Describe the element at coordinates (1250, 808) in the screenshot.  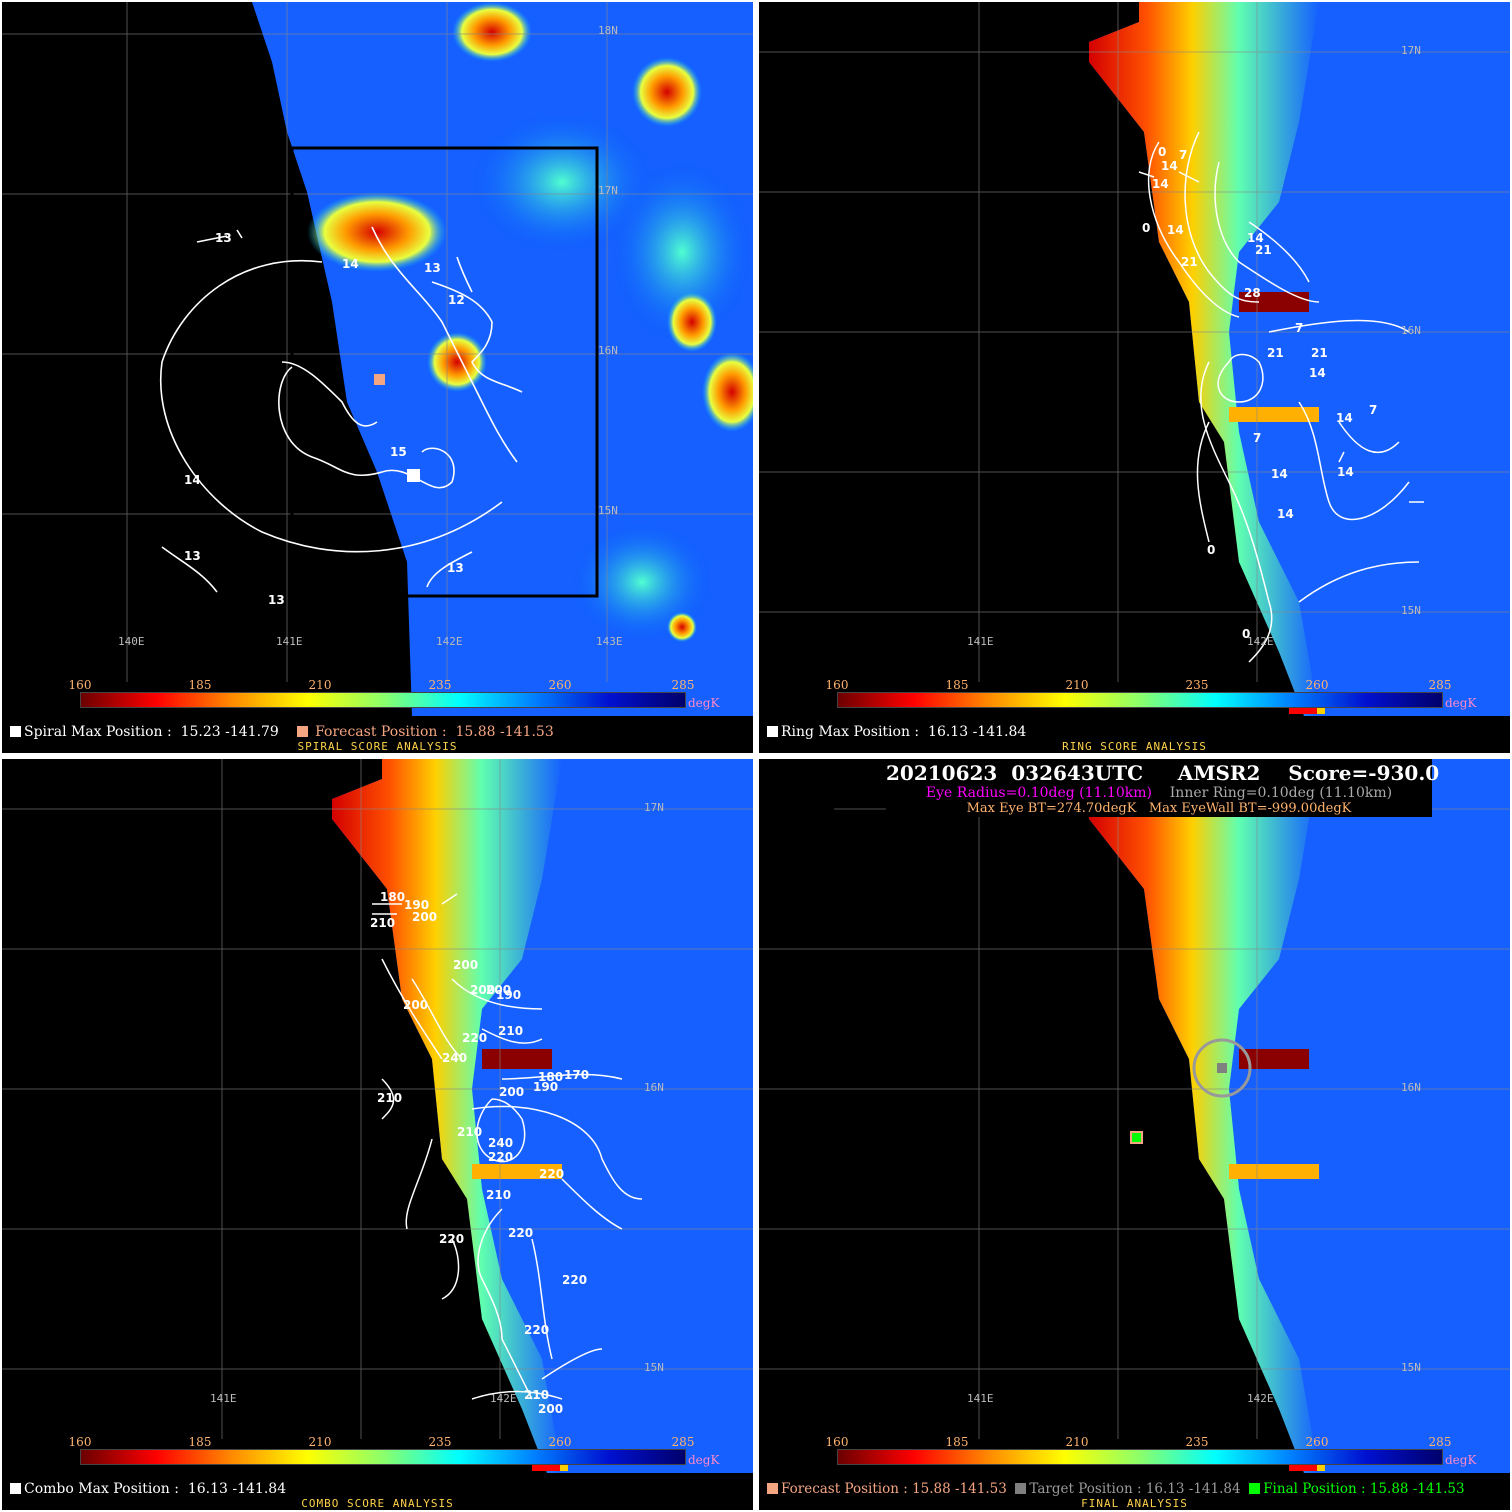
I see `max-eyewall-bt: Max EyeWall BT=-999.00degK` at that location.